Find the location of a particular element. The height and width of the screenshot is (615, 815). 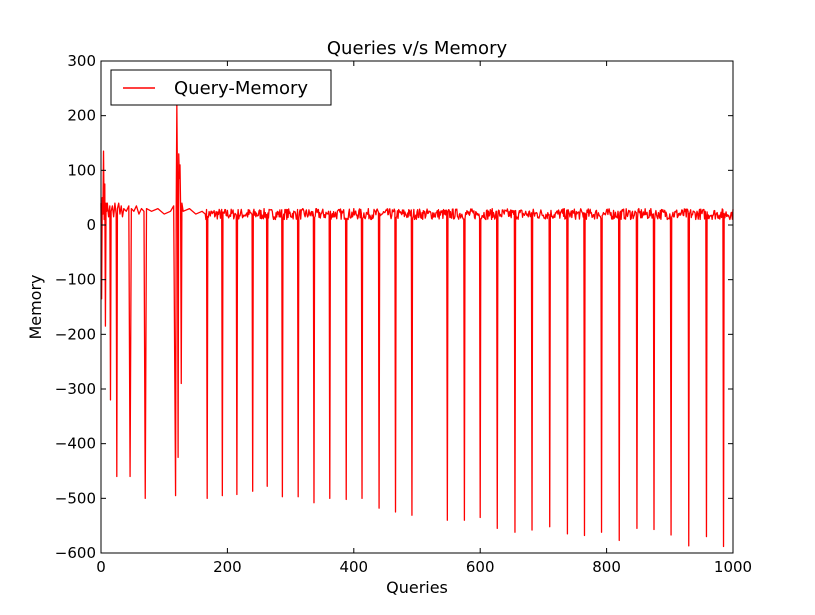

x-tick-label: 400 is located at coordinates (353, 567).